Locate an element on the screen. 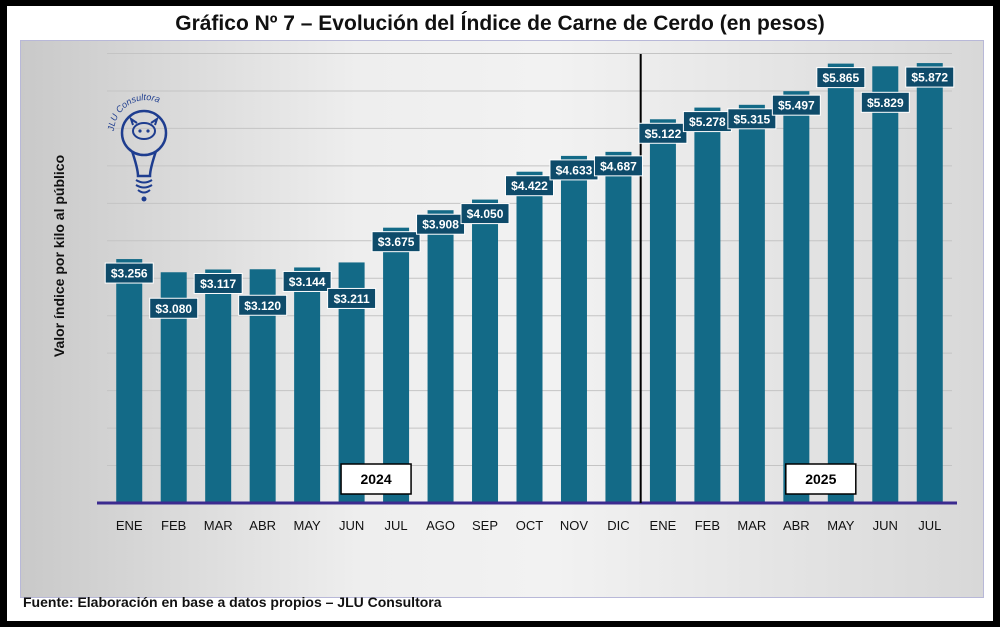 The height and width of the screenshot is (627, 1000). data-label: $3.908 is located at coordinates (440, 225).